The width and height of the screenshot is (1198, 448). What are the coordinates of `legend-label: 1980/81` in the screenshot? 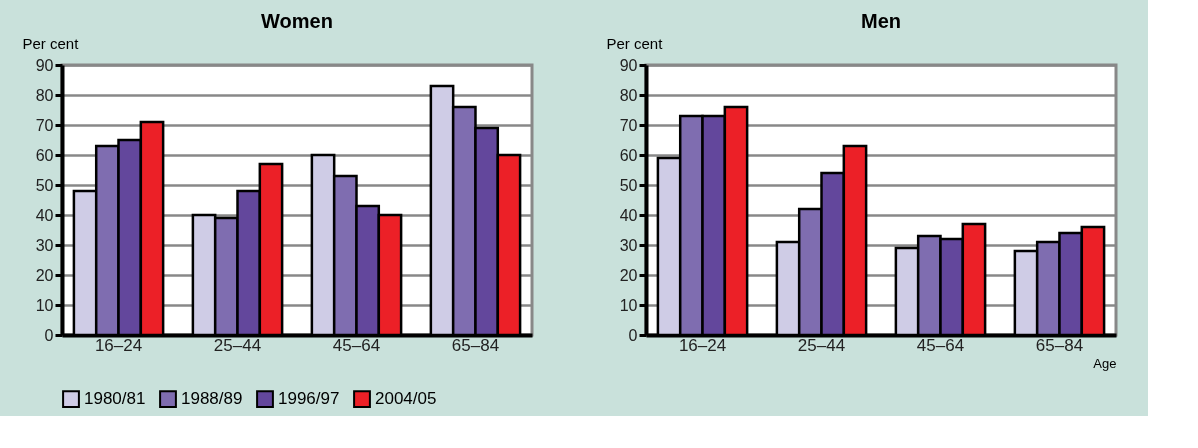 It's located at (115, 399).